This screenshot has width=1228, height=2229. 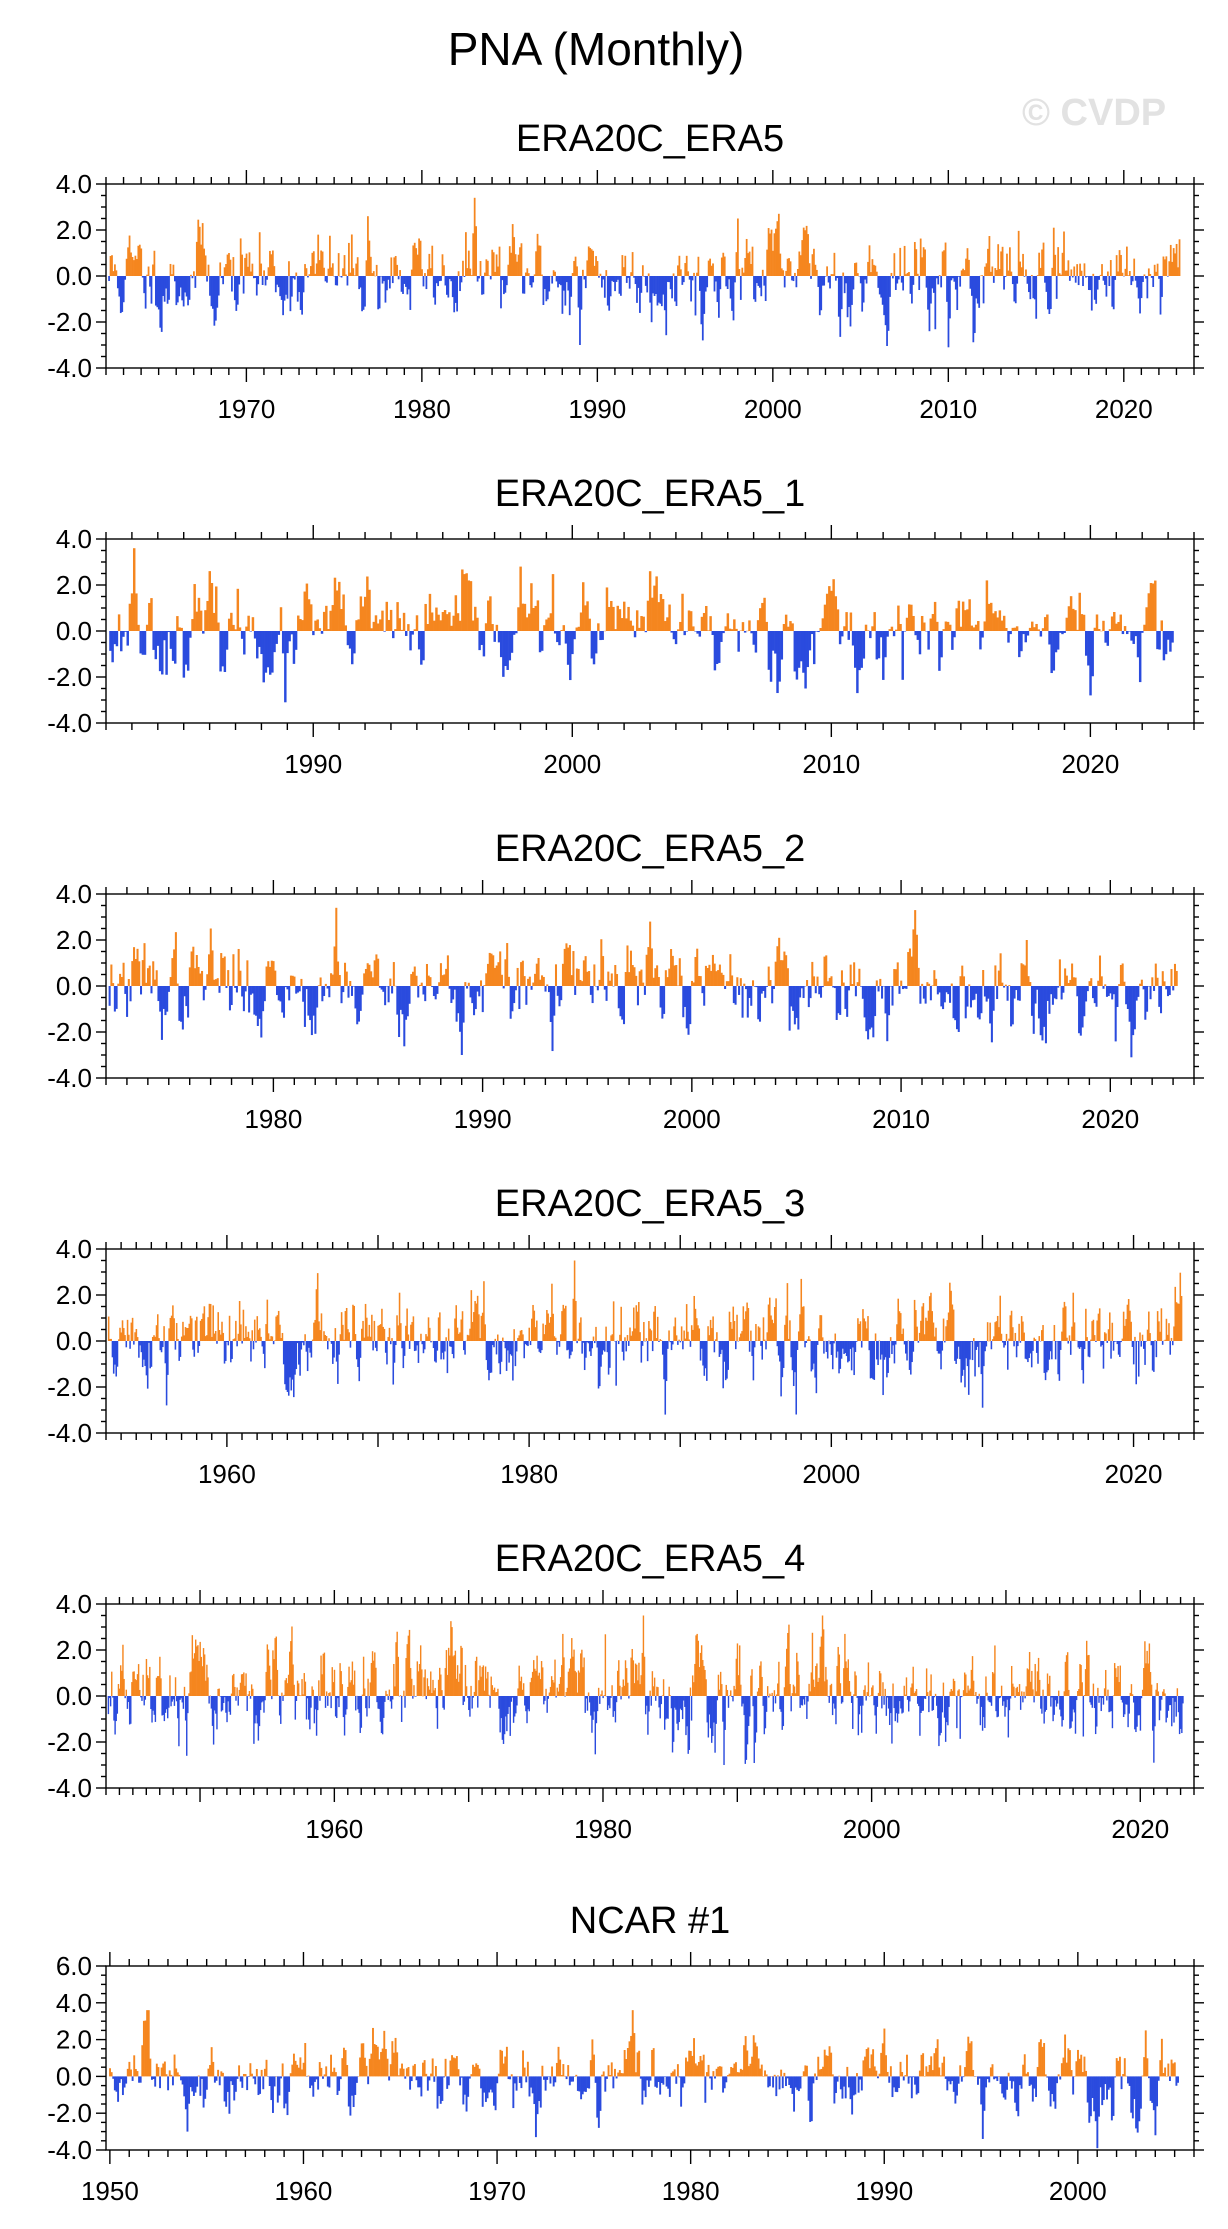 I want to click on x-tick-label: 2020, so click(x=1140, y=1829).